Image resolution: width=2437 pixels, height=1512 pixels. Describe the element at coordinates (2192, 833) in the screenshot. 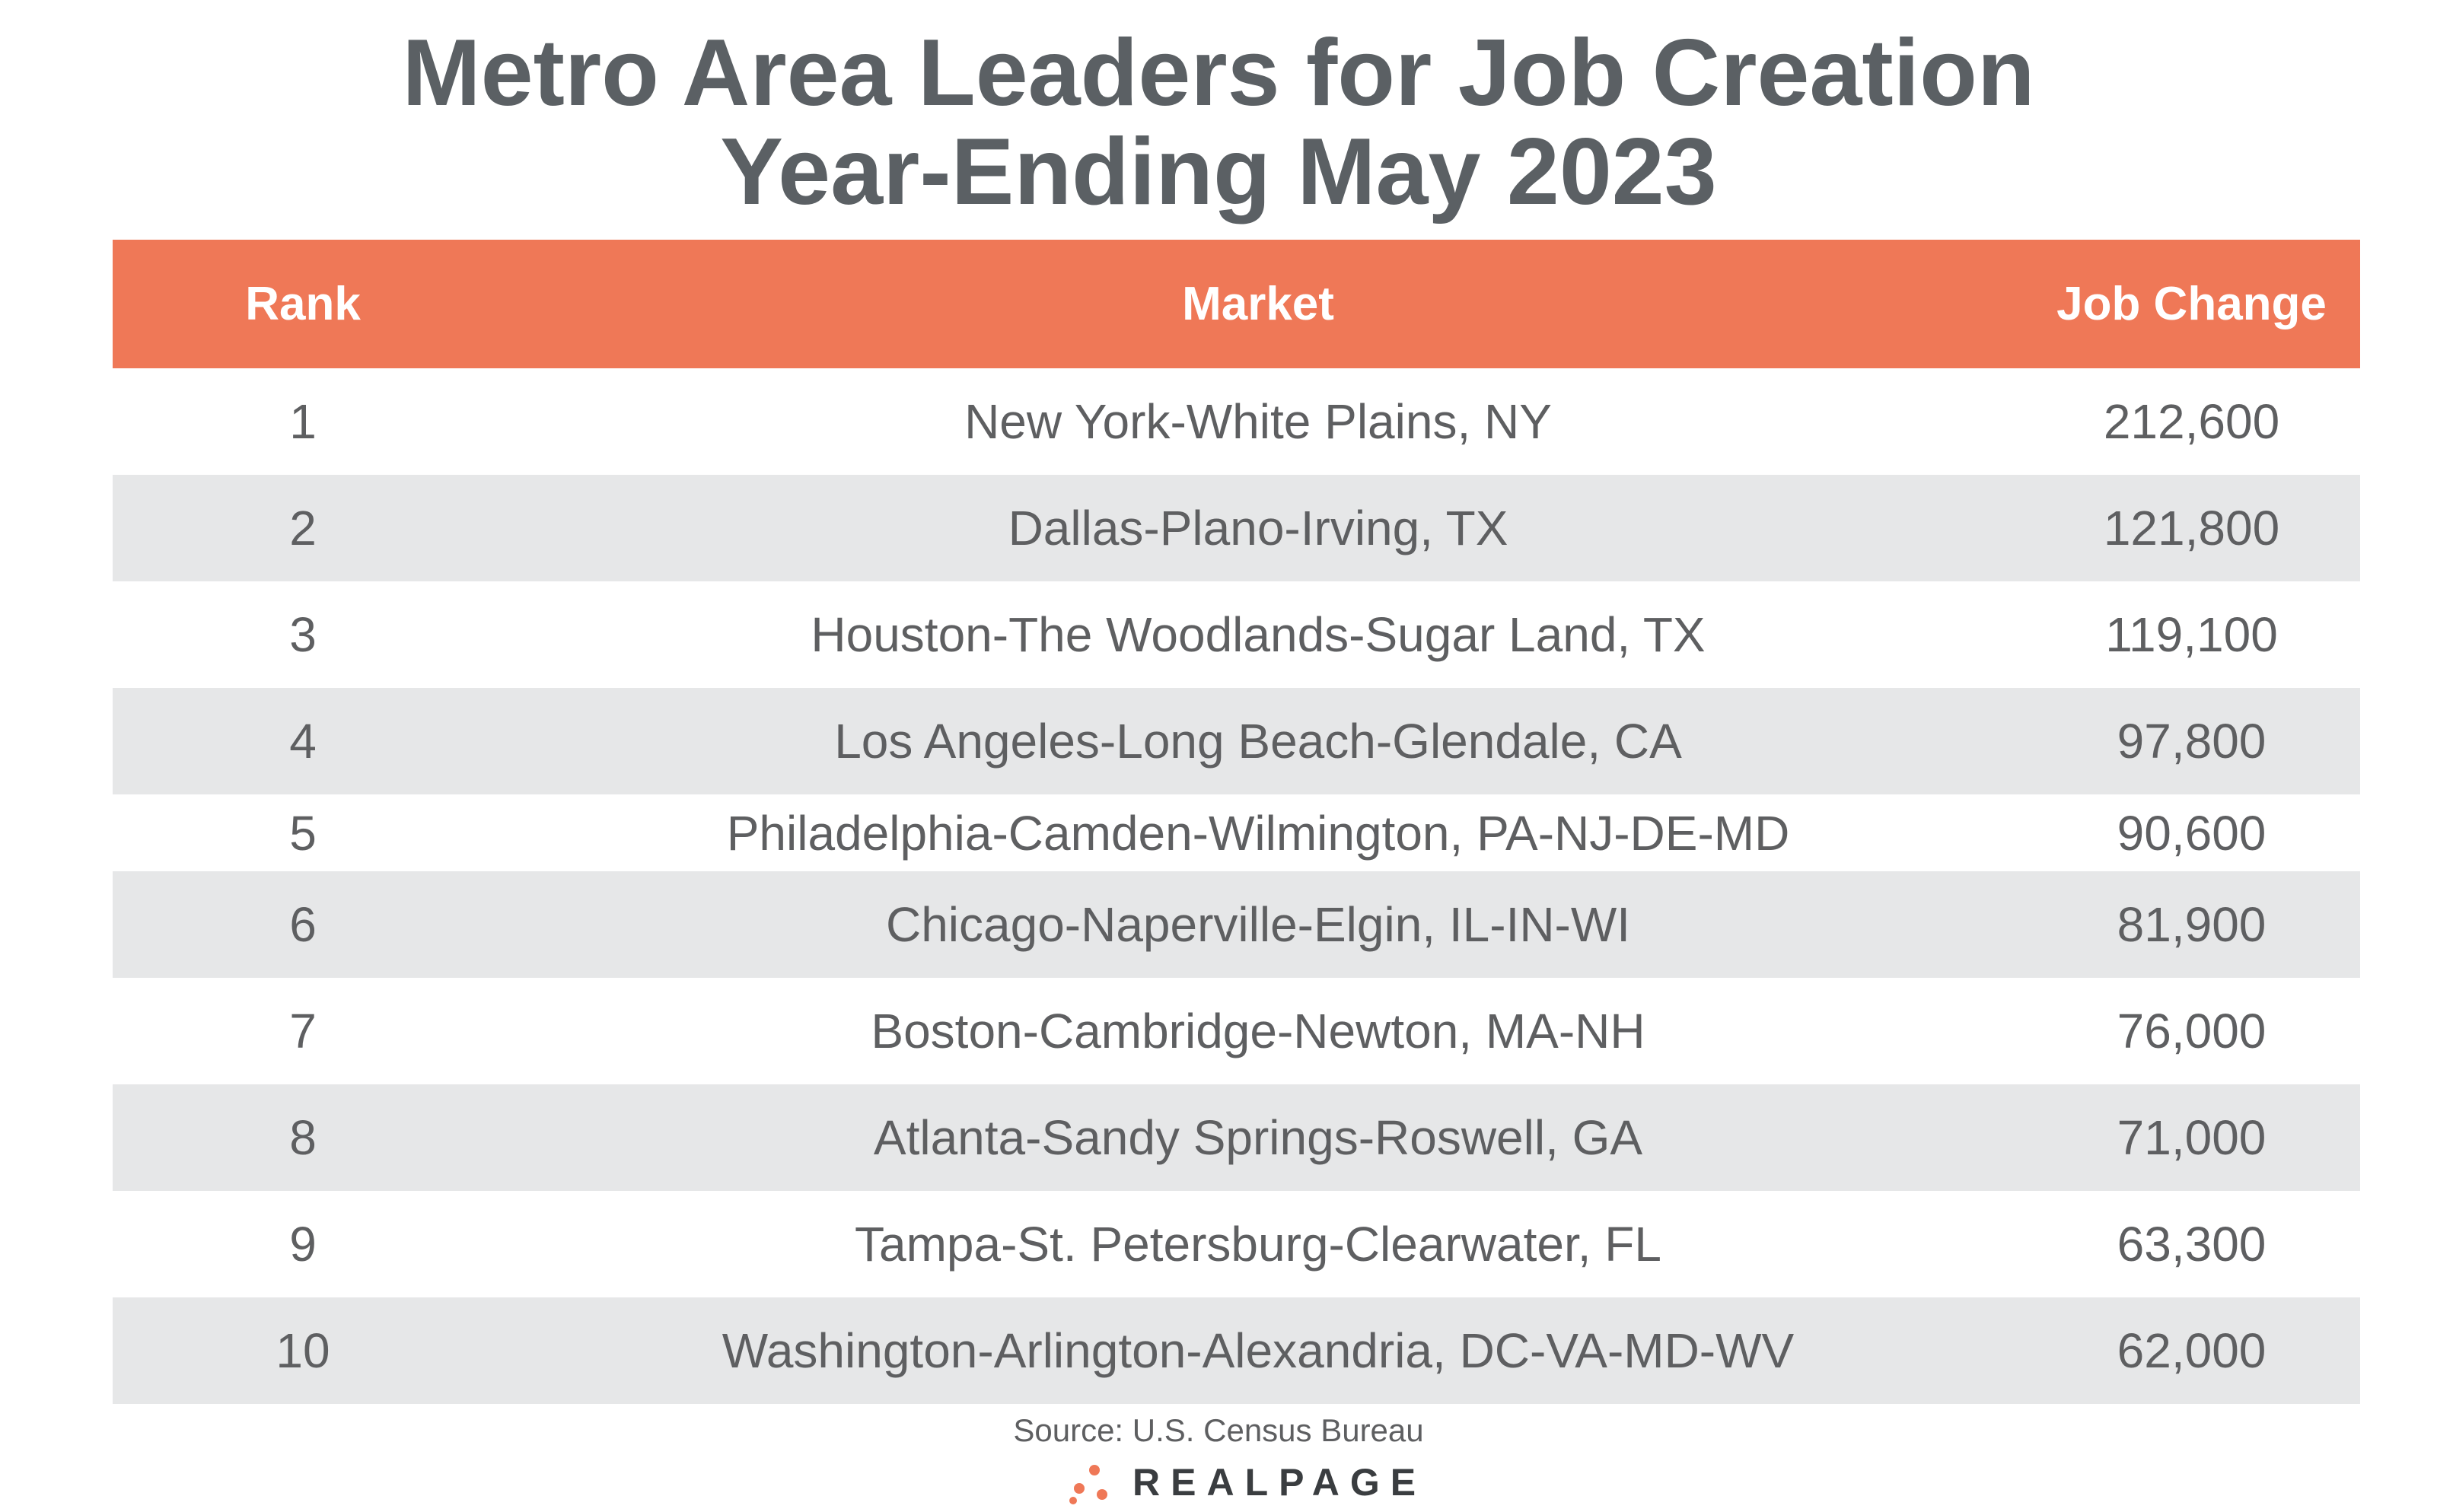

I see `table-cell: 90,600` at that location.